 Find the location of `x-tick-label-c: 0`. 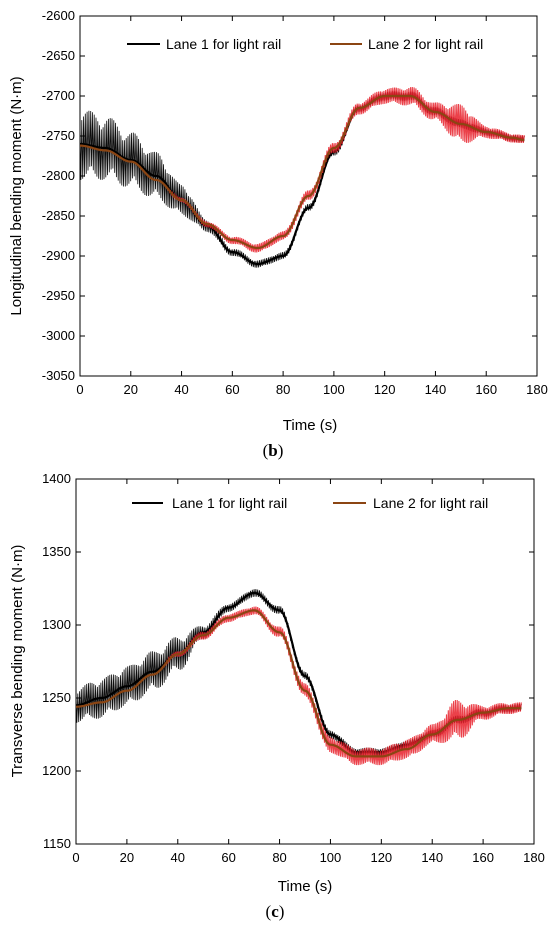

x-tick-label-c: 0 is located at coordinates (75, 857).